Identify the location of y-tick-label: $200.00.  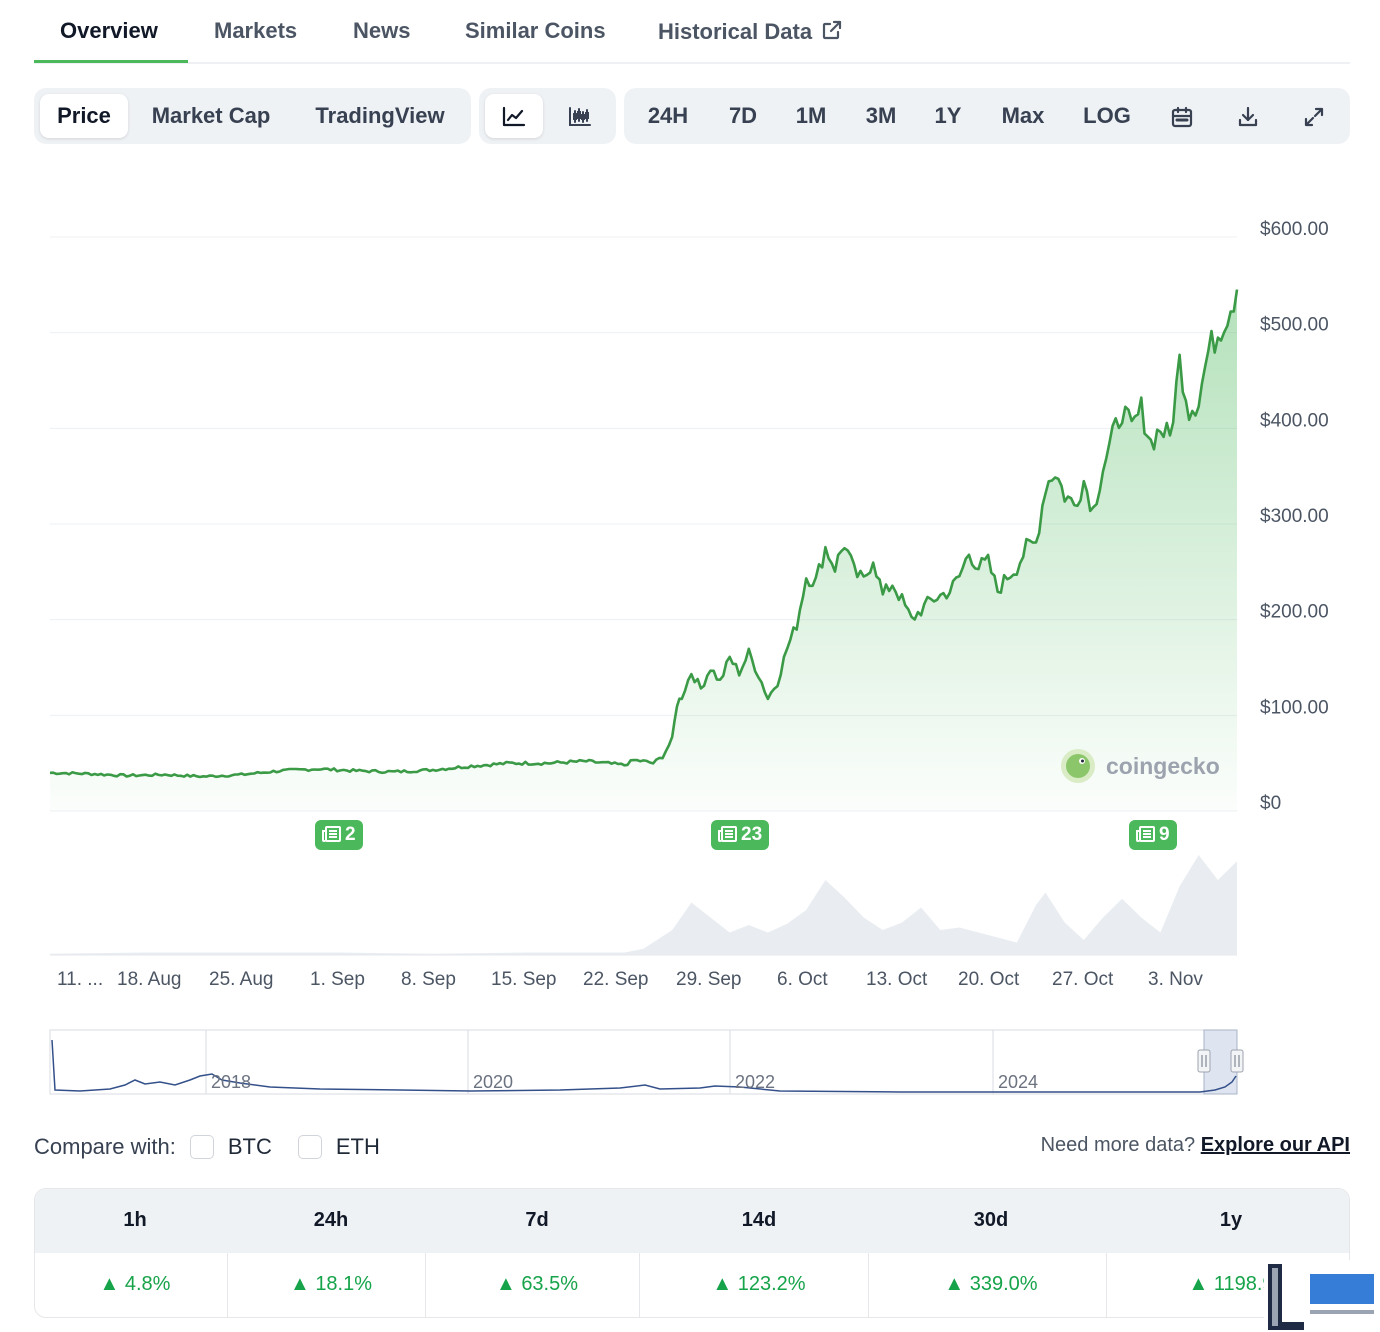
(1294, 612).